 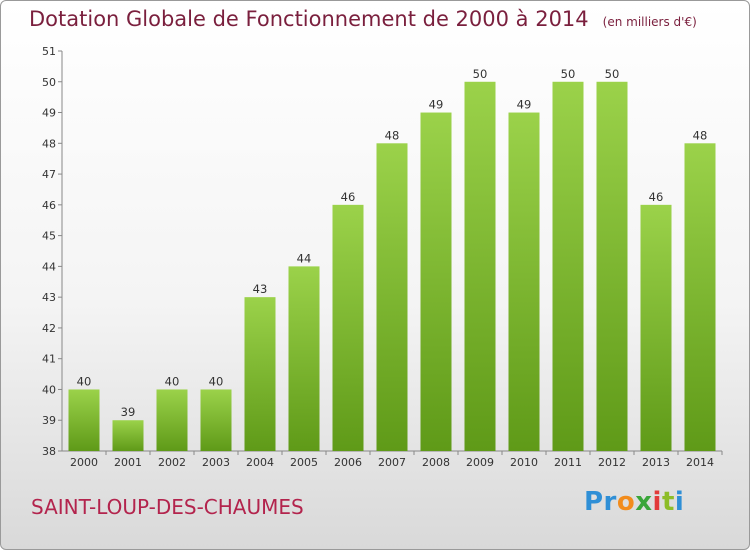 I want to click on x-tick-label: 2009, so click(x=480, y=462).